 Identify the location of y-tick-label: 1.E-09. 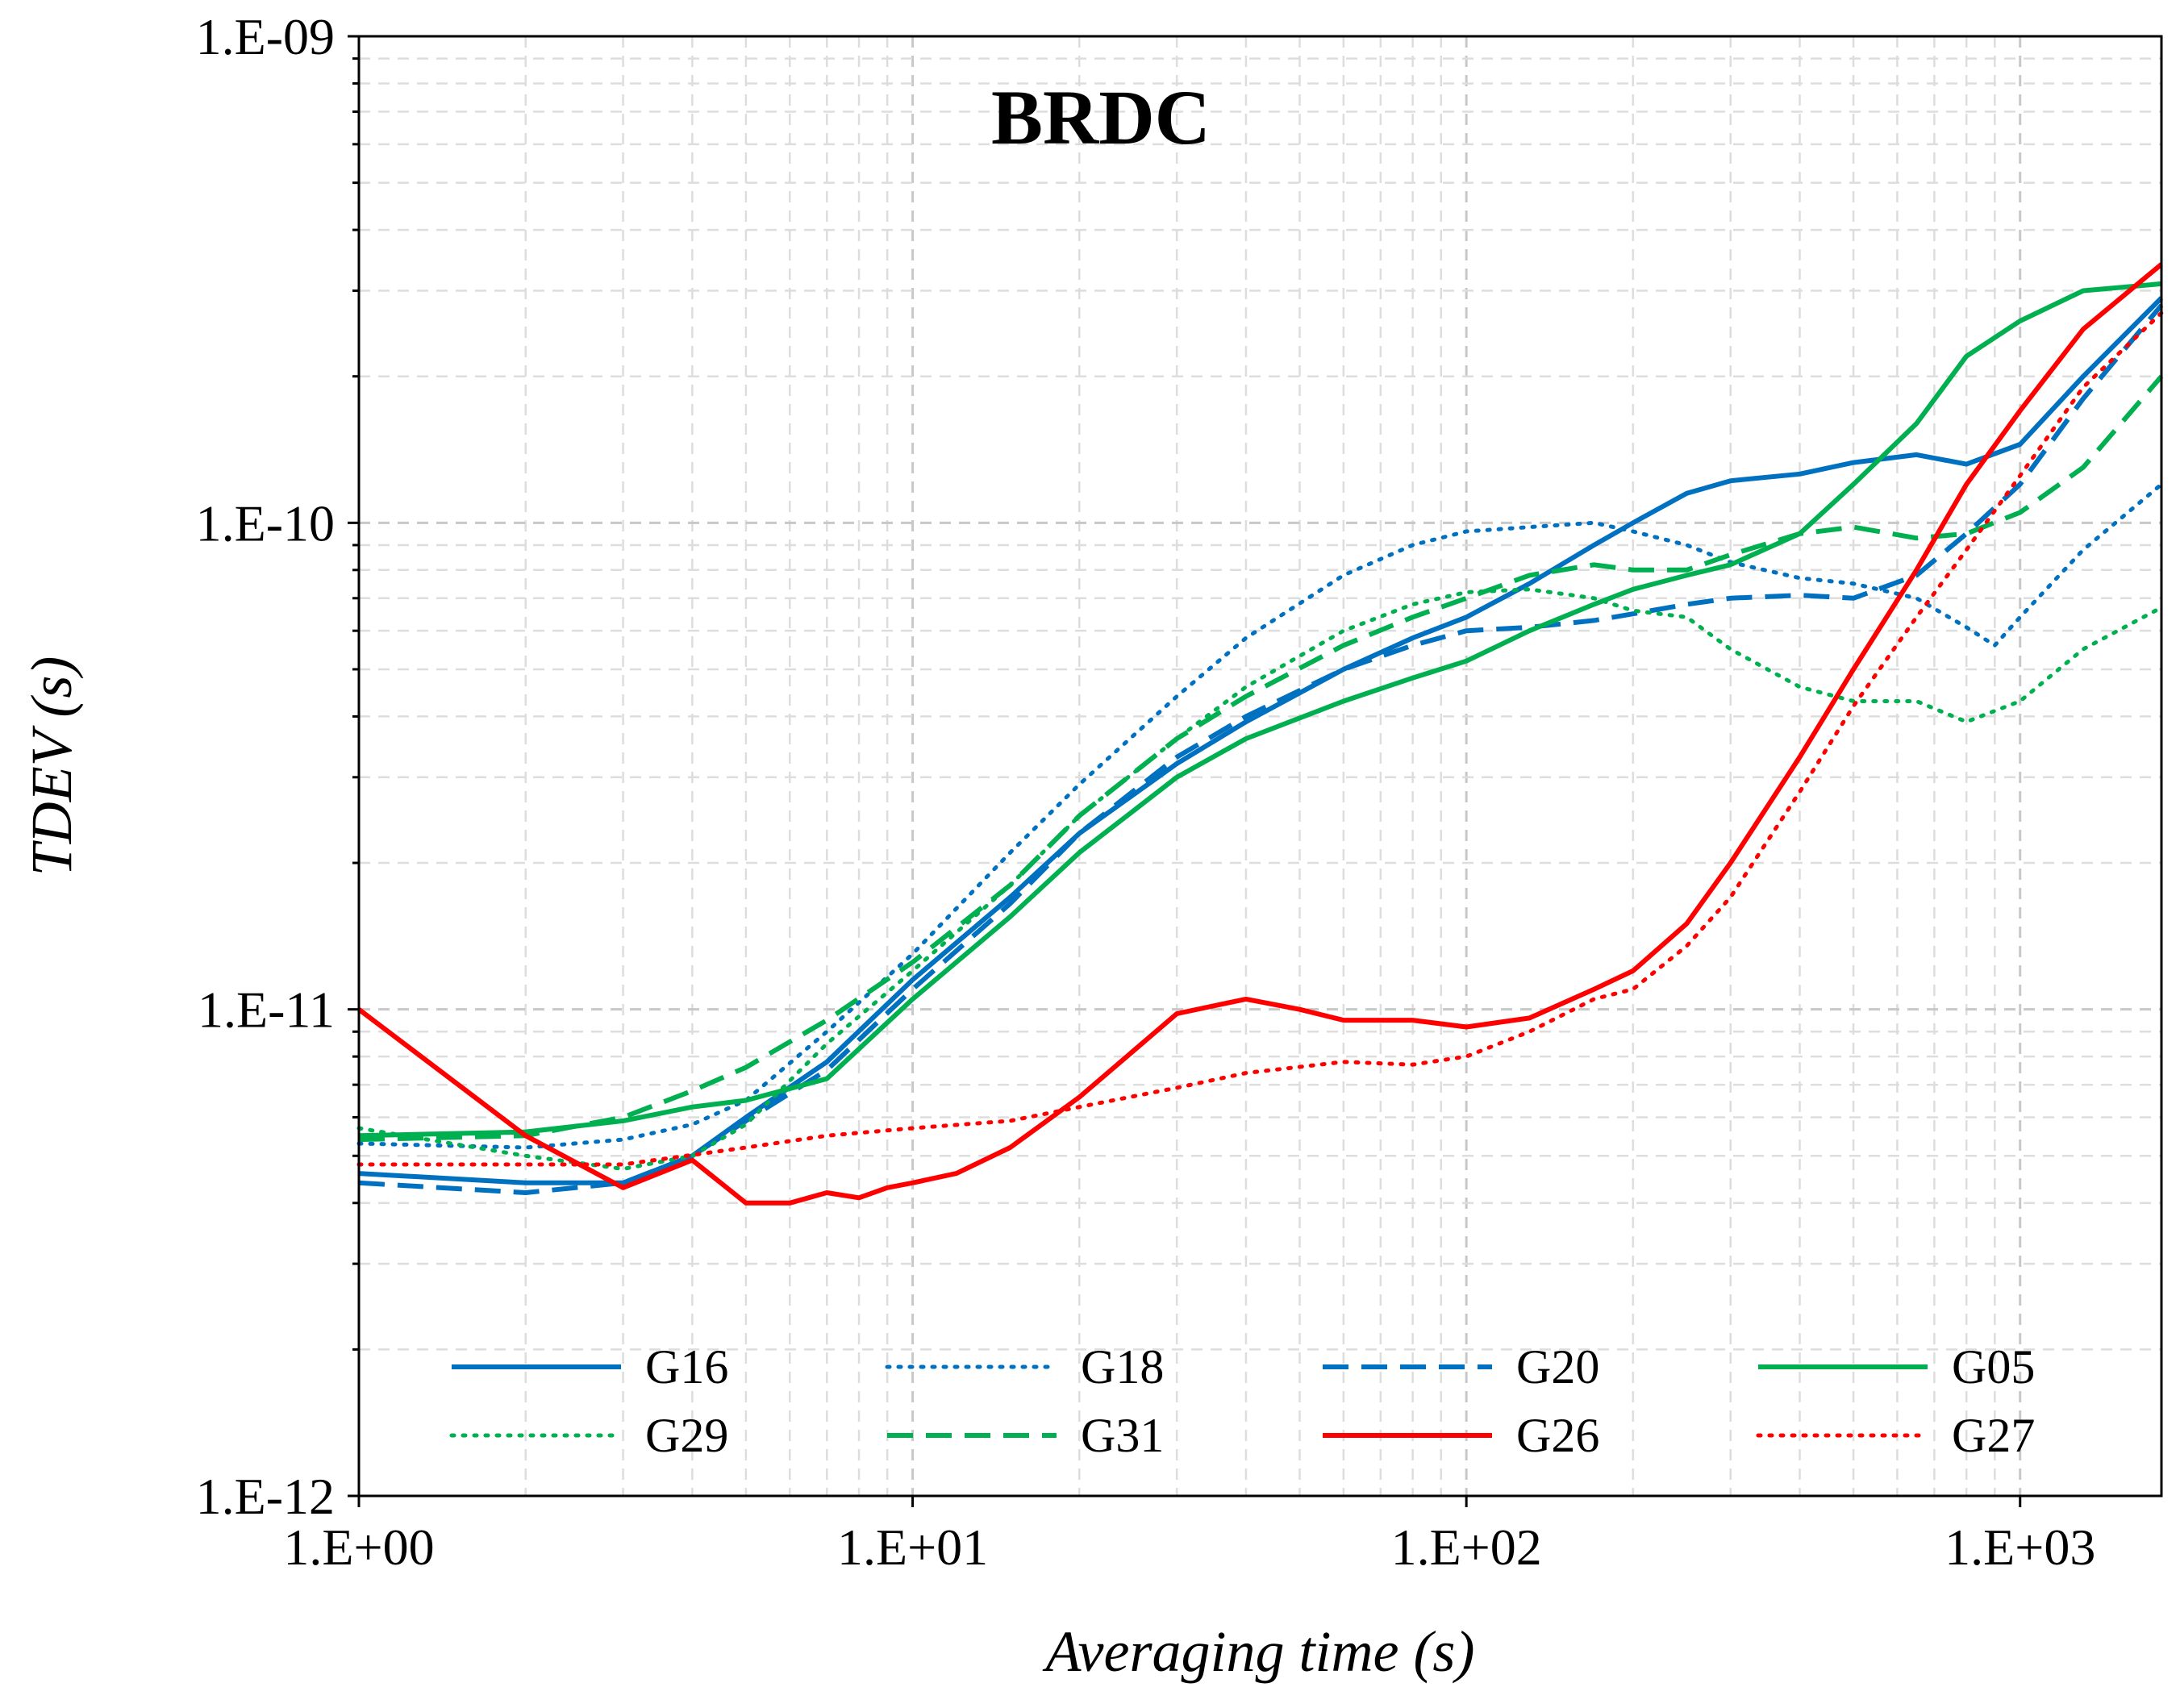
(265, 36).